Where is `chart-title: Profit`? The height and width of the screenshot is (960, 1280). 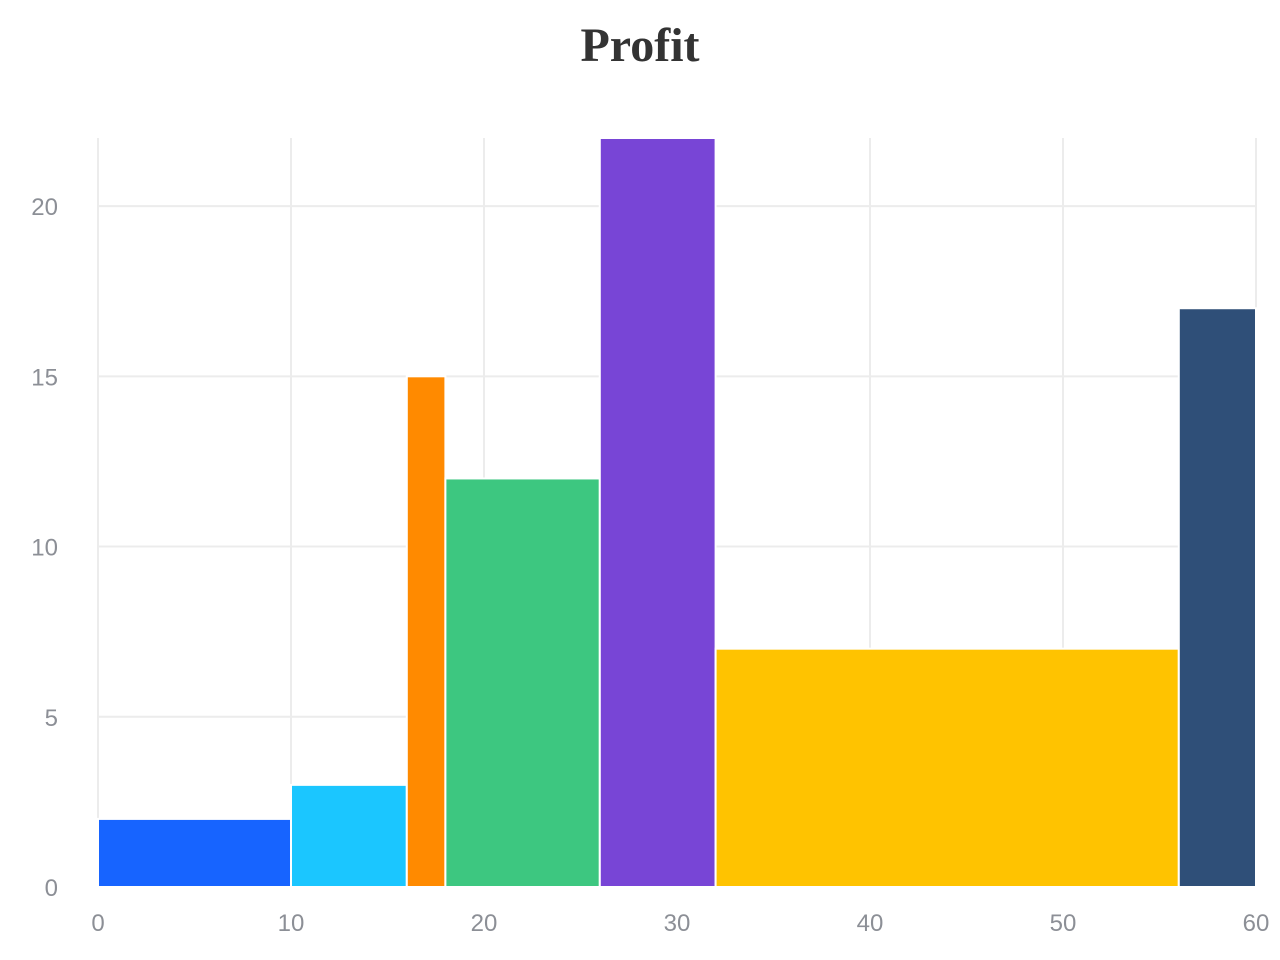
chart-title: Profit is located at coordinates (640, 45).